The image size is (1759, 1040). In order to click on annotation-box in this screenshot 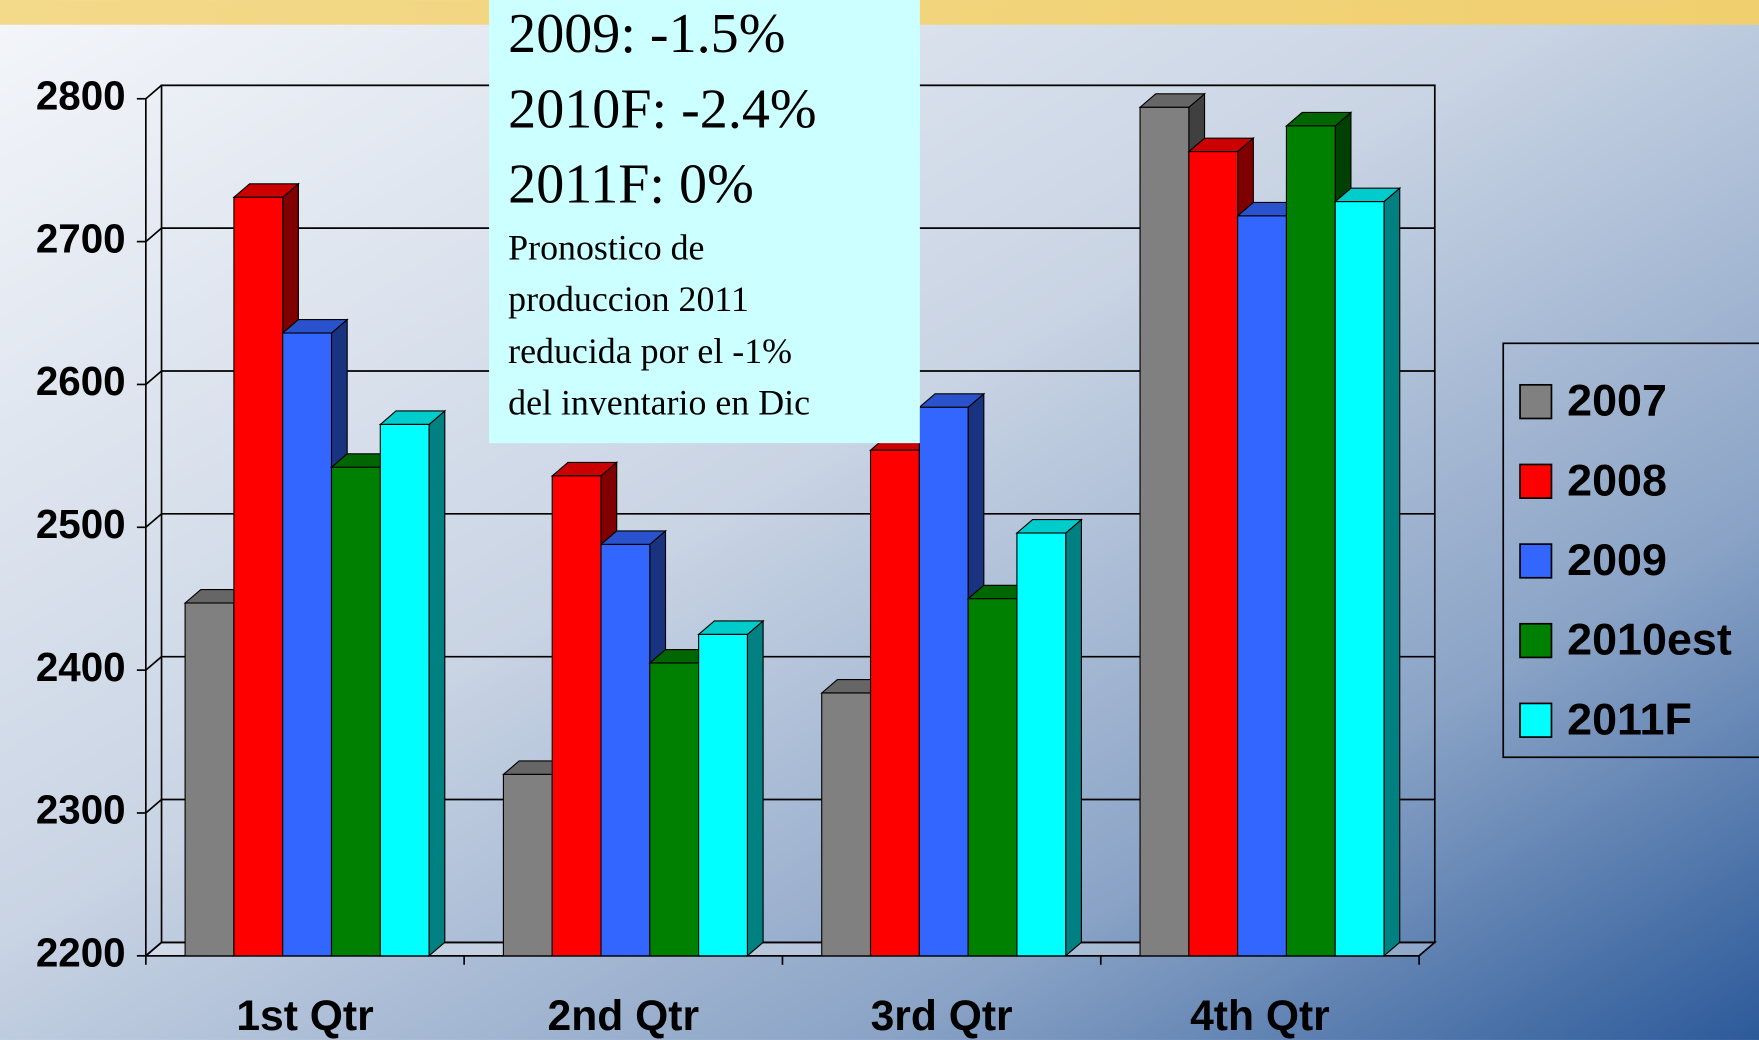, I will do `click(704, 222)`.